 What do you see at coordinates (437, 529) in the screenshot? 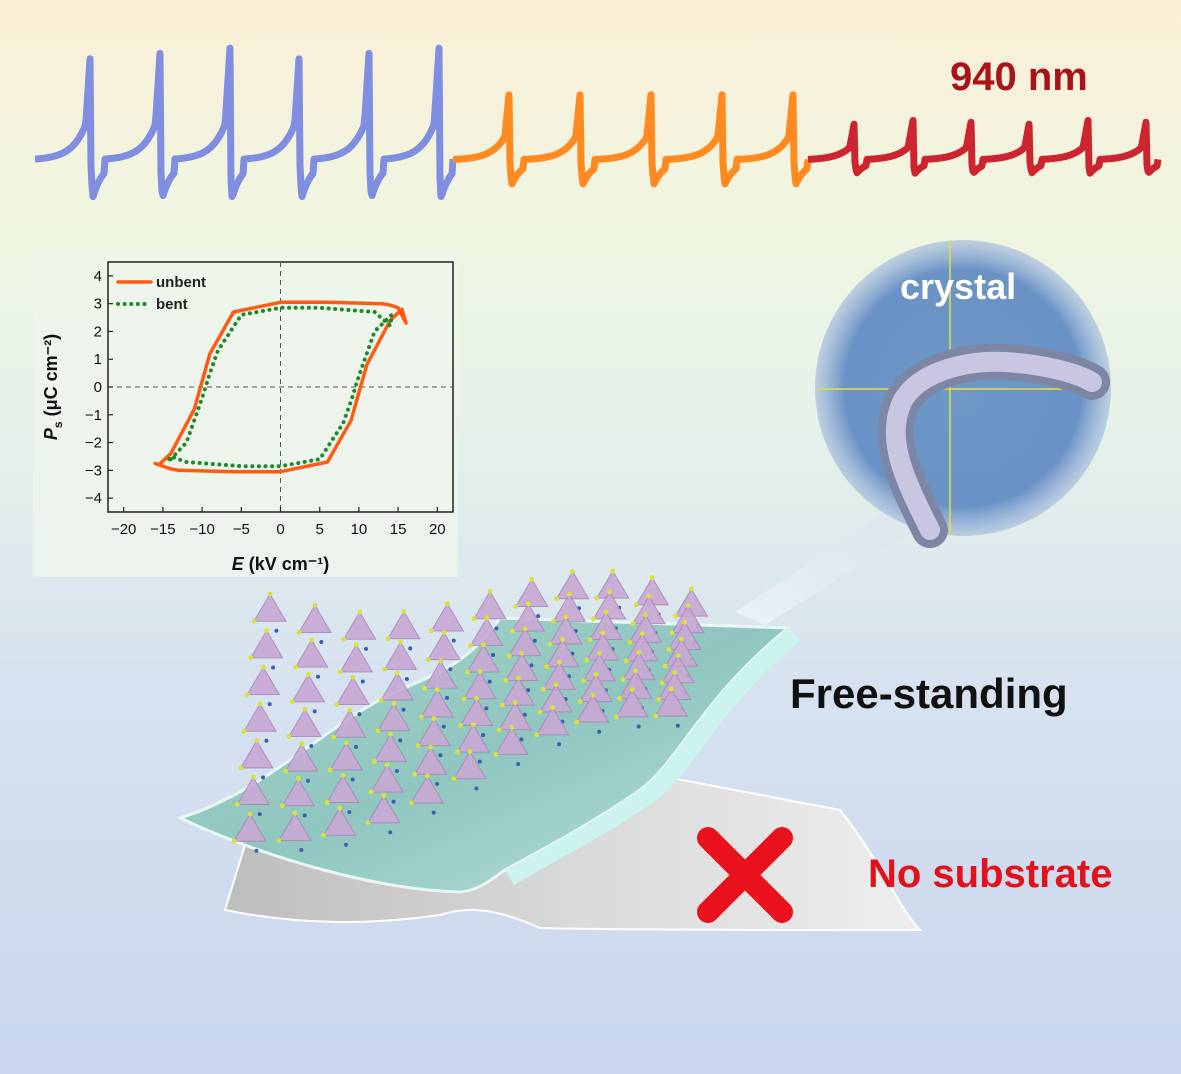
I see `x-tick-label: 20` at bounding box center [437, 529].